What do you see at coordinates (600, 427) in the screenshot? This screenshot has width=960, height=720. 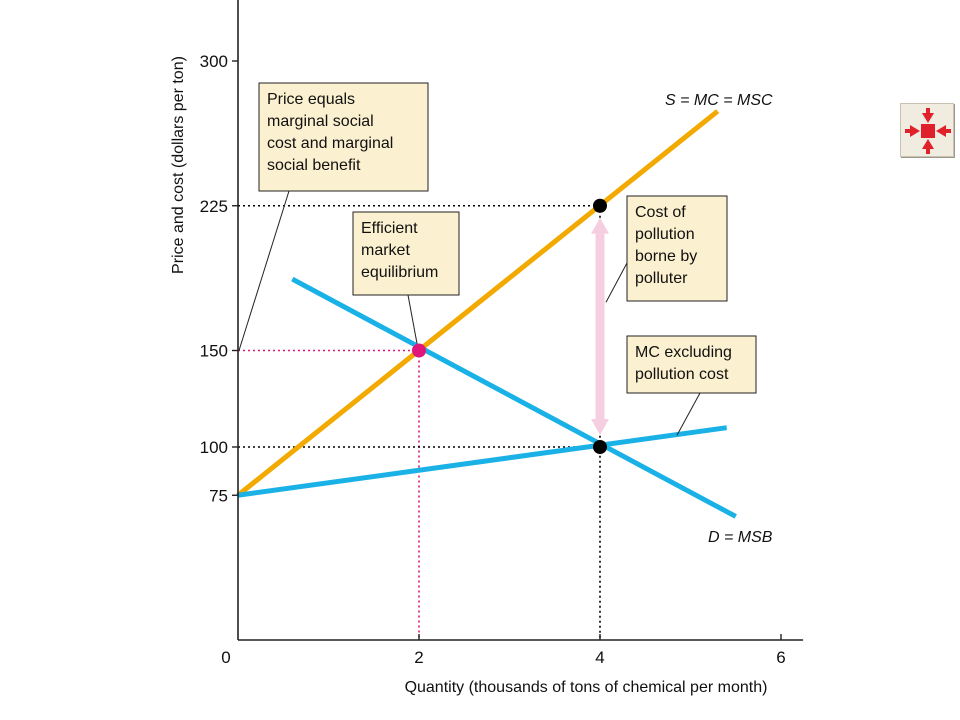 I see `arrow-head-bottom` at bounding box center [600, 427].